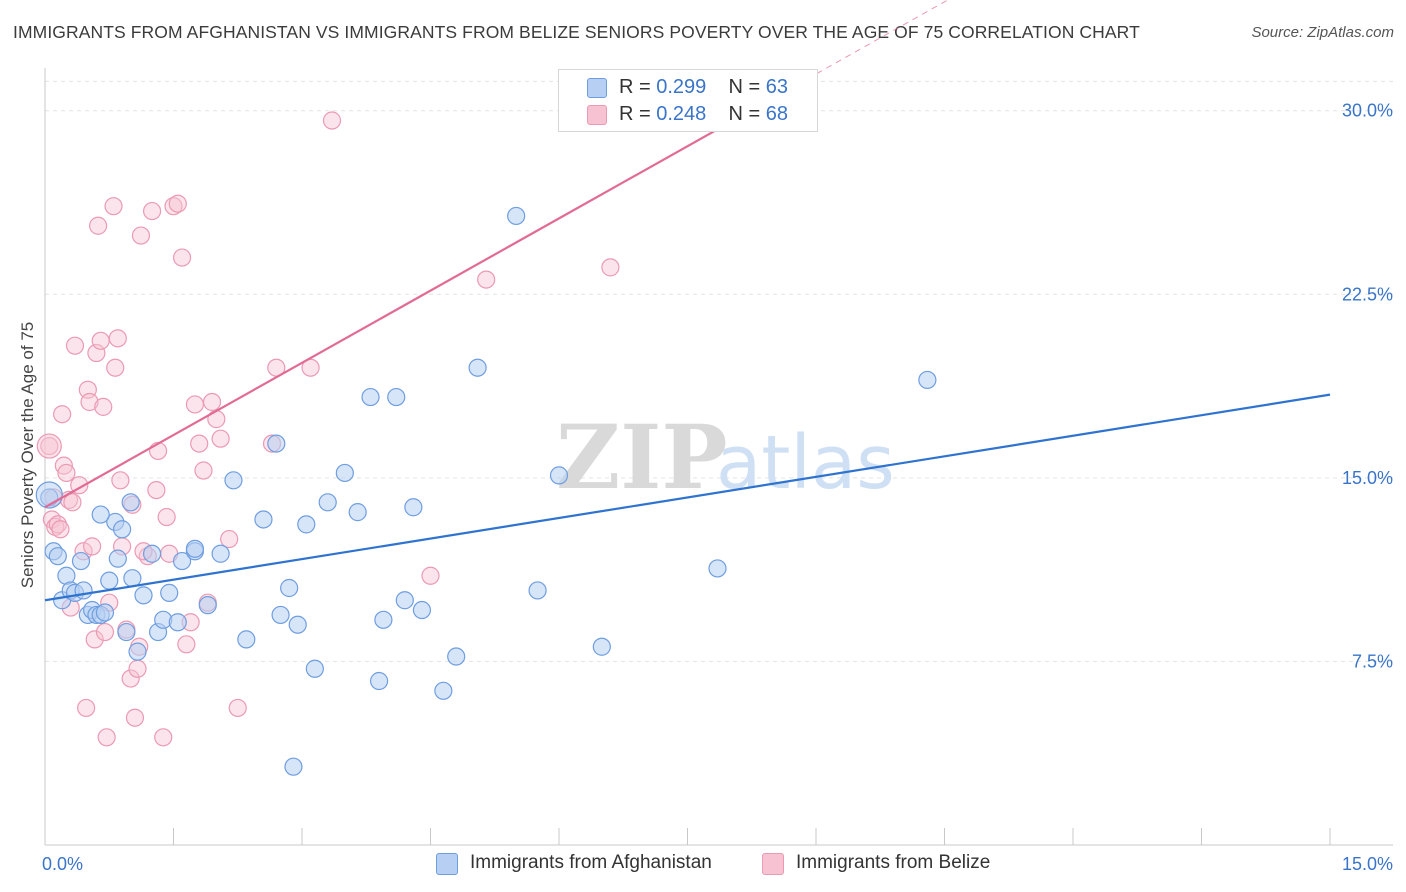 The height and width of the screenshot is (892, 1406). I want to click on r-value-belize: 0.248, so click(681, 114).